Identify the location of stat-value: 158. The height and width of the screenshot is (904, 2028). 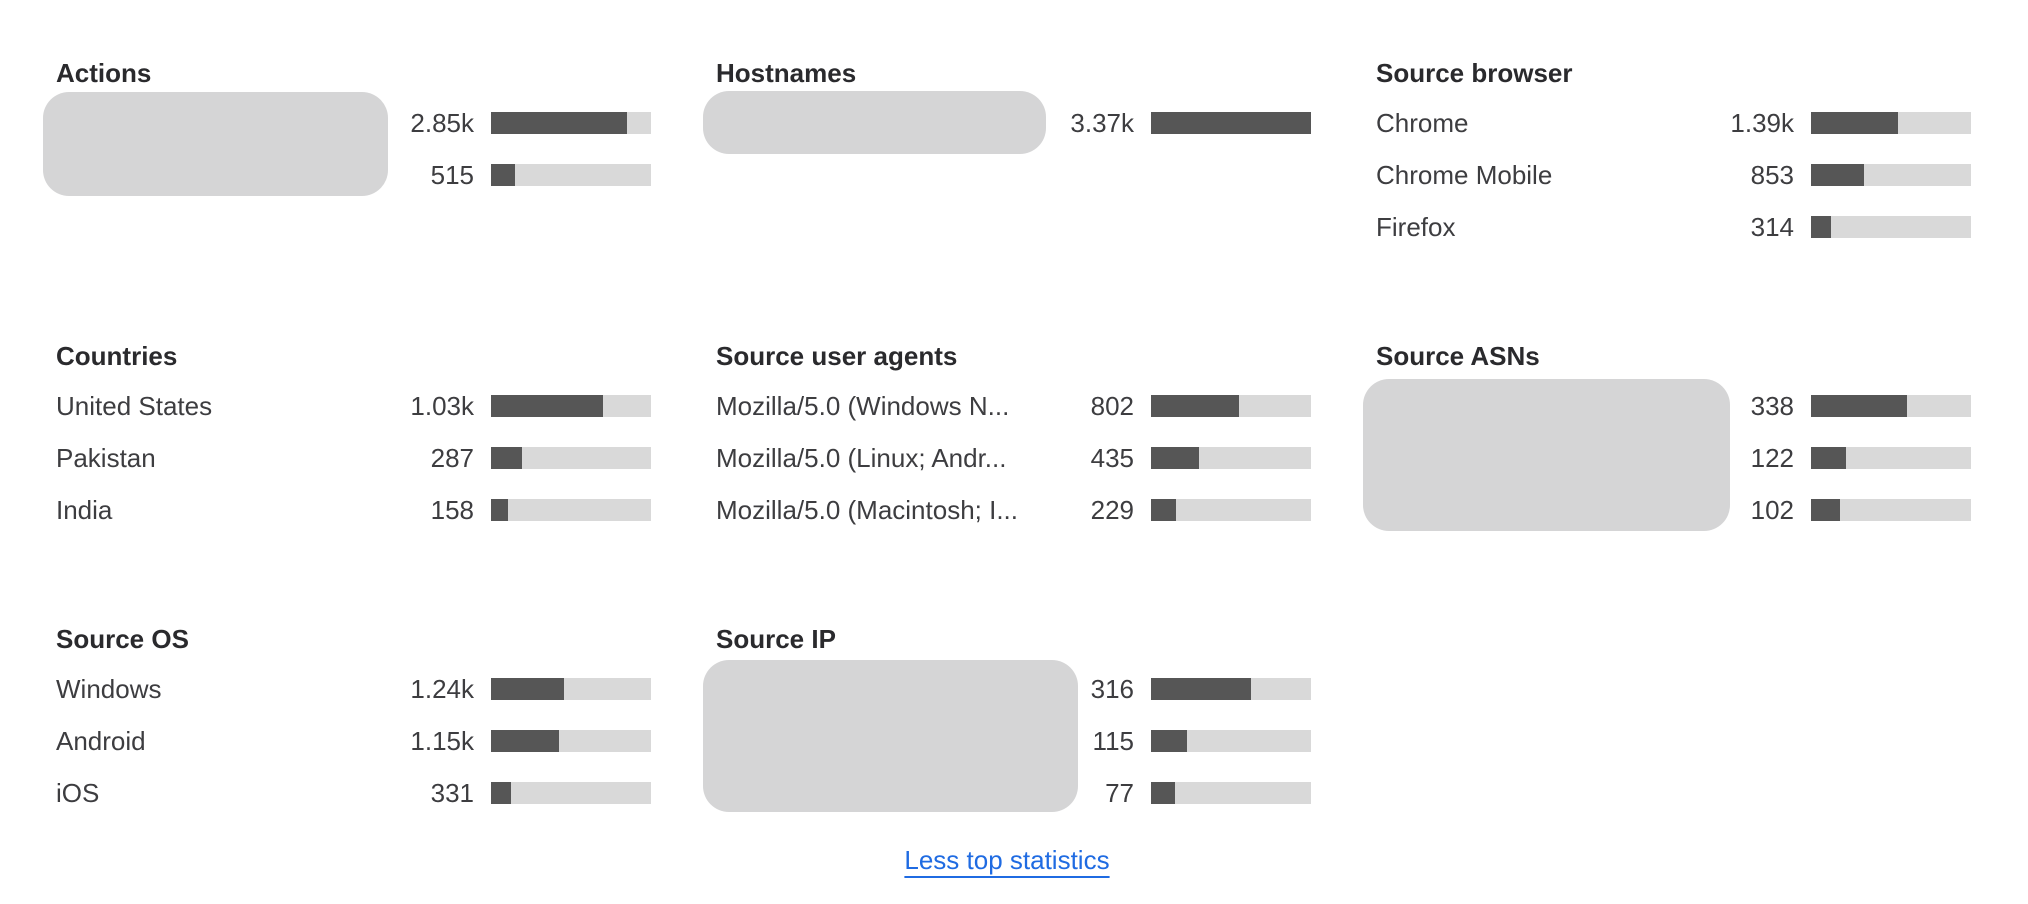
(452, 509).